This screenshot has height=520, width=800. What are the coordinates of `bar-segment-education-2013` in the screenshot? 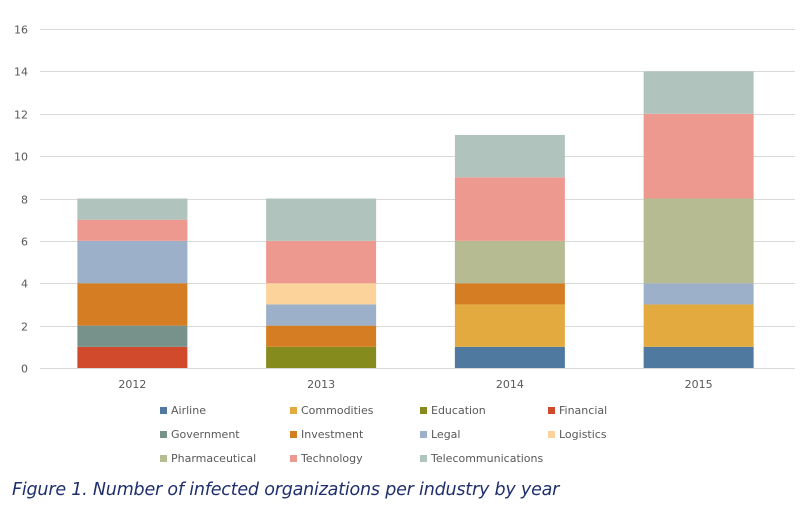 It's located at (321, 357).